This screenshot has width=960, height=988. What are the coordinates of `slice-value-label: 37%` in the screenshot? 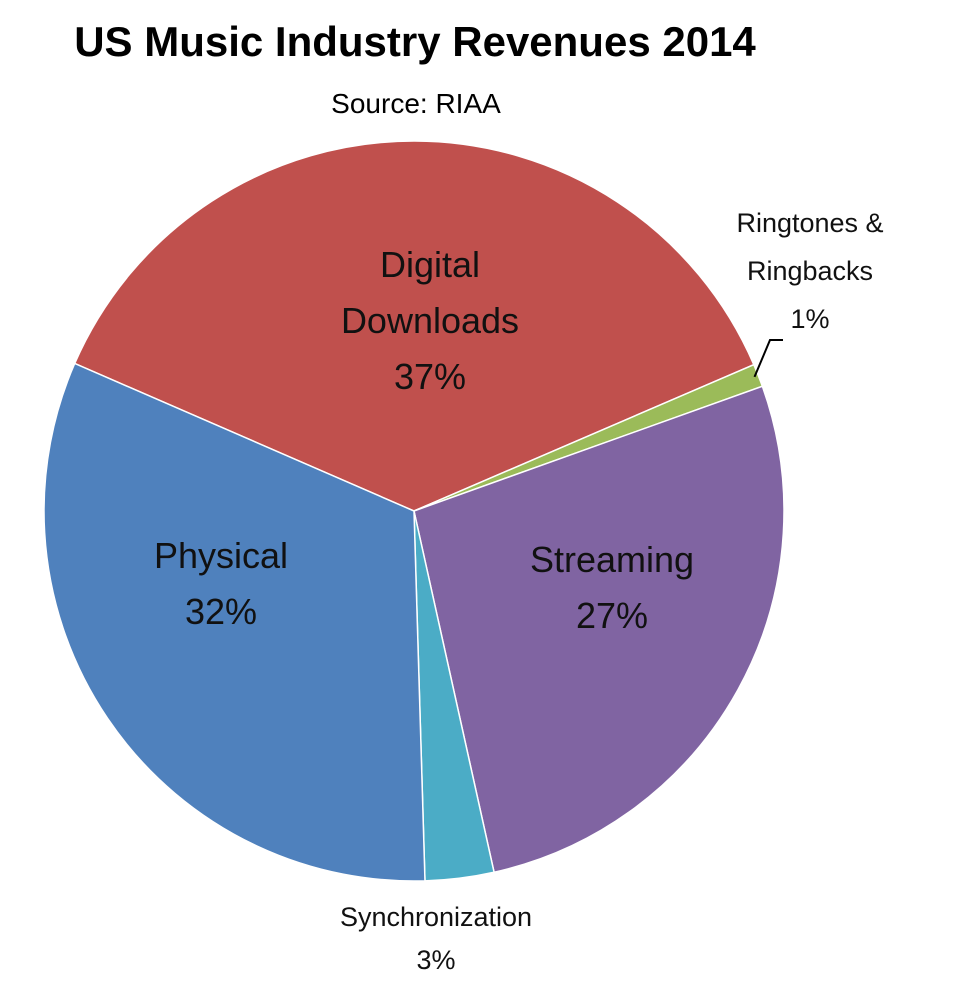 It's located at (430, 376).